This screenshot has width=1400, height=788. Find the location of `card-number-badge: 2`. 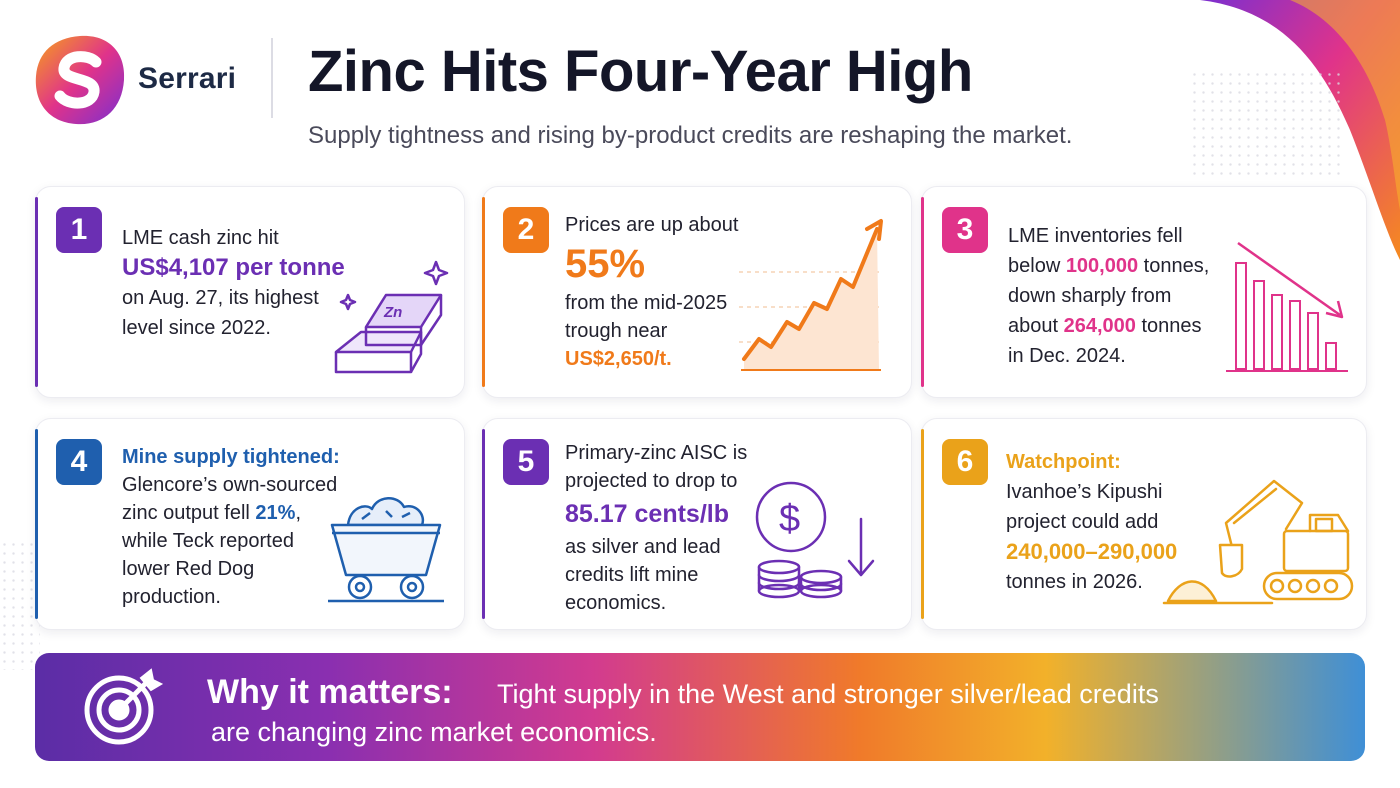

card-number-badge: 2 is located at coordinates (526, 230).